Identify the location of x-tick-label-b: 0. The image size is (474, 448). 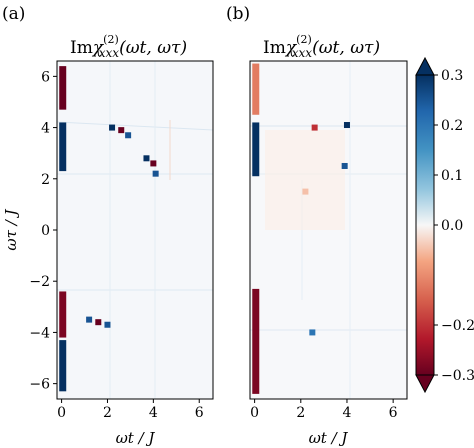
(254, 413).